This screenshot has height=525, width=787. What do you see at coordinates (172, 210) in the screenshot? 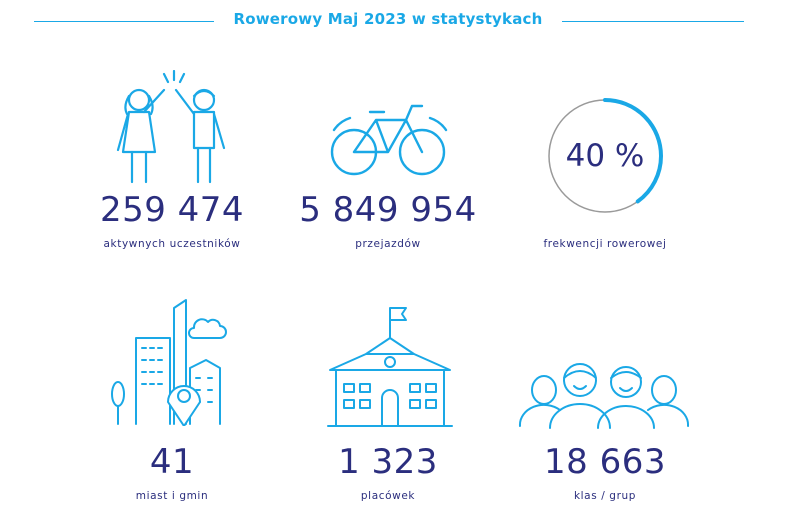
I see `stat-value-participants: 259 474` at bounding box center [172, 210].